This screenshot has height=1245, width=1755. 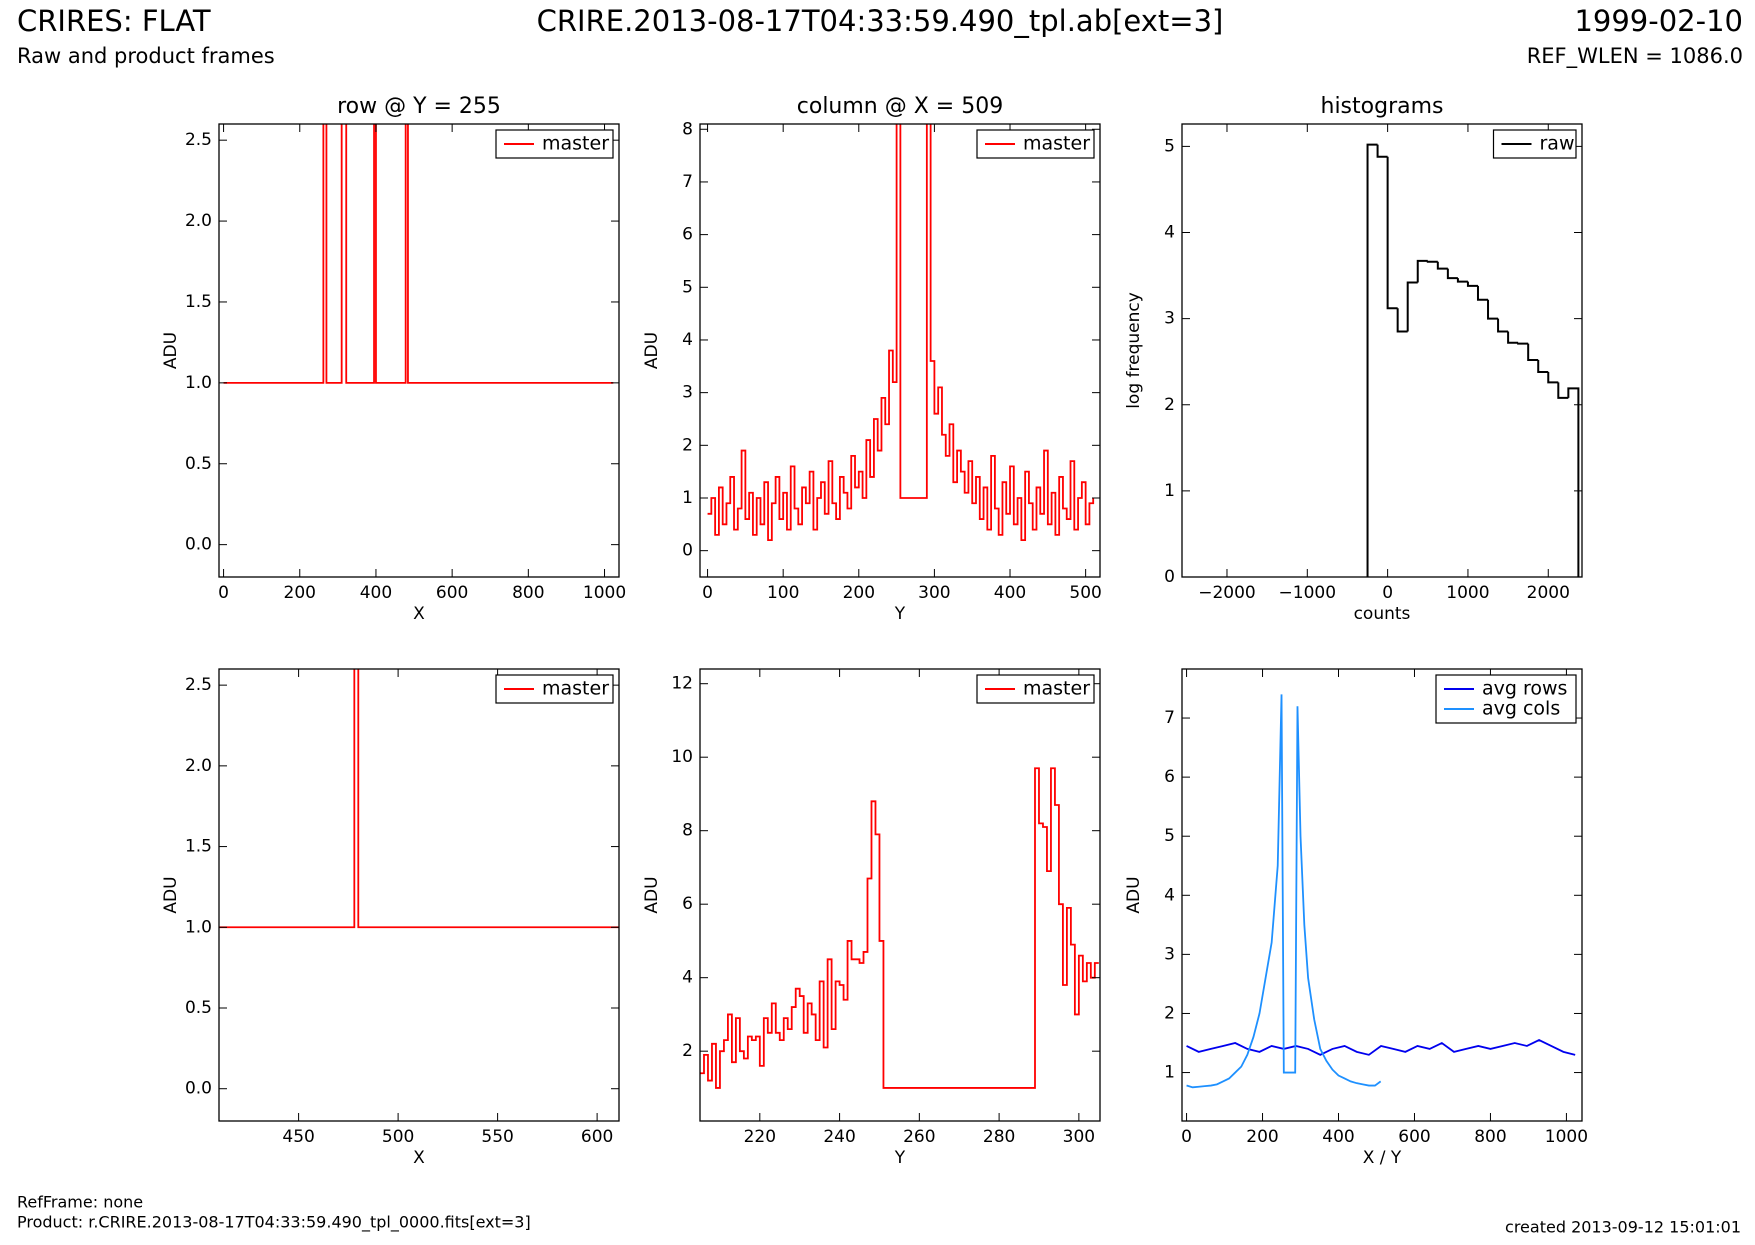 I want to click on x-axis-label: X / Y, so click(x=1382, y=1158).